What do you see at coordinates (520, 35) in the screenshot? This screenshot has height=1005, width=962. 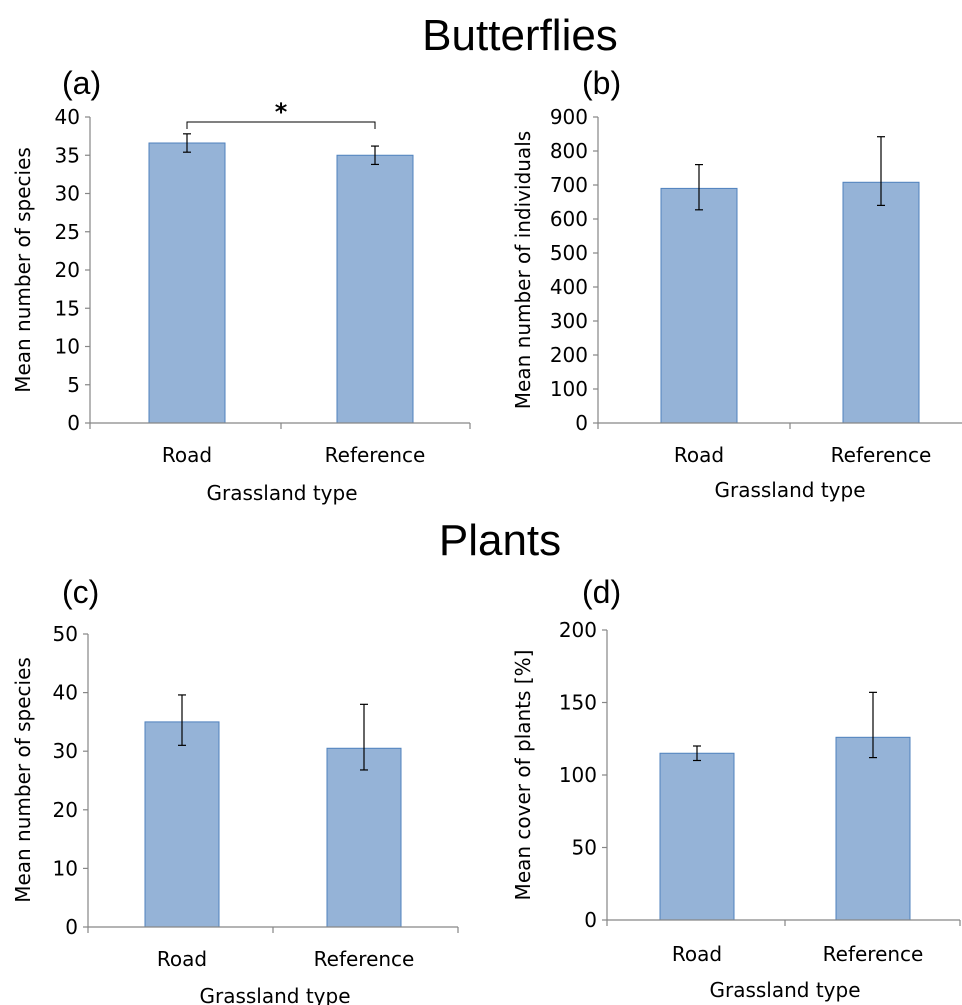 I see `section-title-butterflies: Butterflies` at bounding box center [520, 35].